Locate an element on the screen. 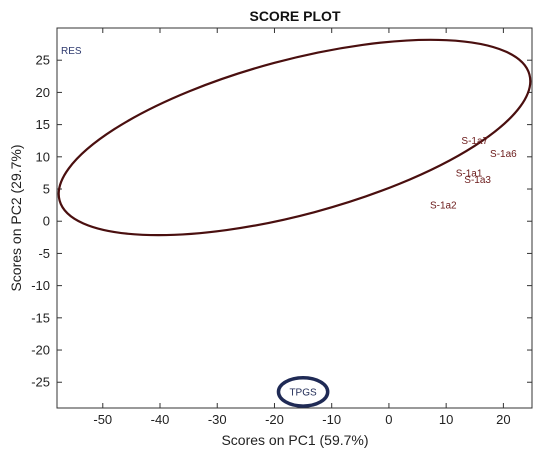  y-tick-label: 5 is located at coordinates (46, 189).